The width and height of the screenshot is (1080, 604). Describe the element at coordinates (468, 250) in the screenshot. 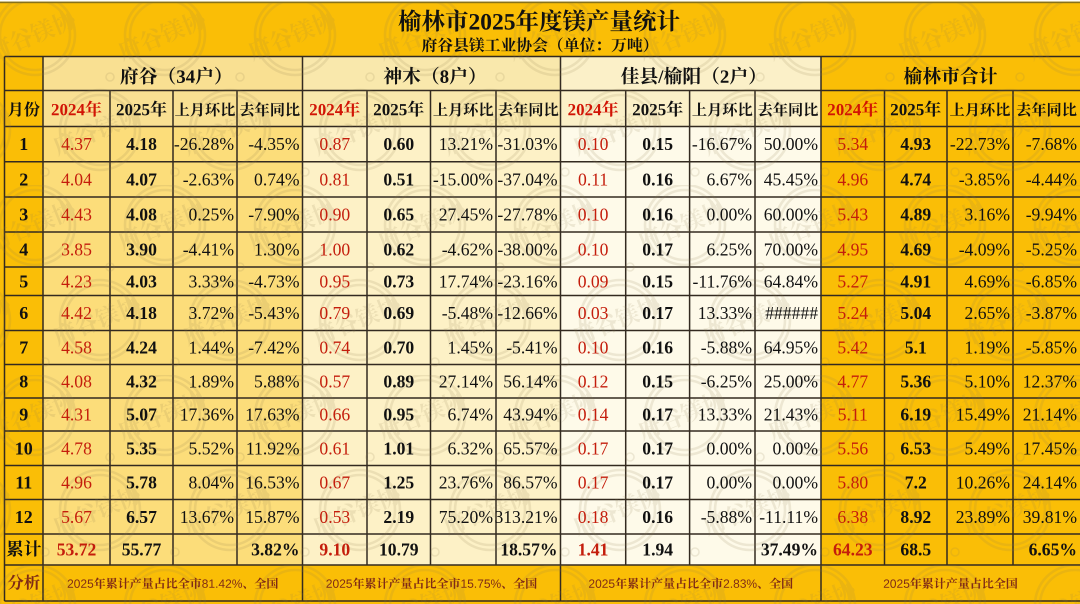

I see `svg-text: -4.62%` at that location.